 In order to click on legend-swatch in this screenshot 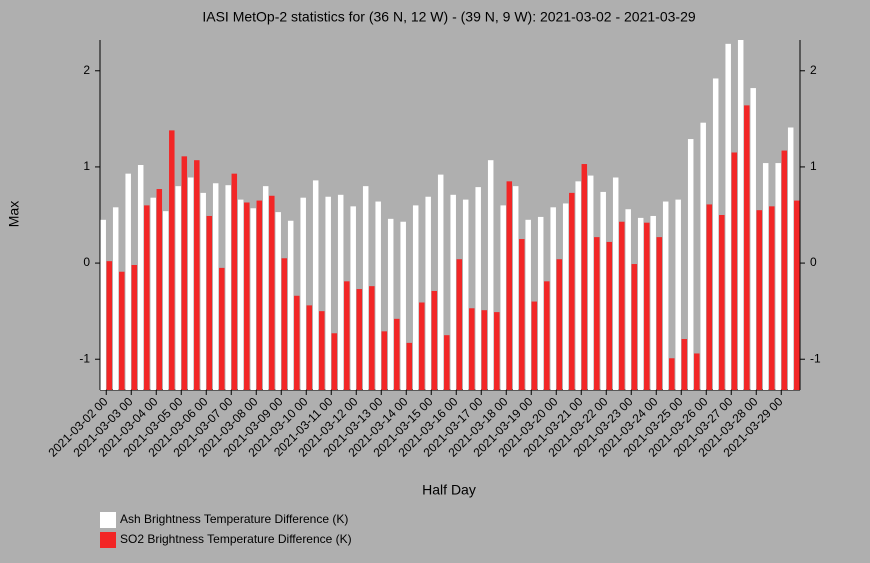, I will do `click(108, 540)`.